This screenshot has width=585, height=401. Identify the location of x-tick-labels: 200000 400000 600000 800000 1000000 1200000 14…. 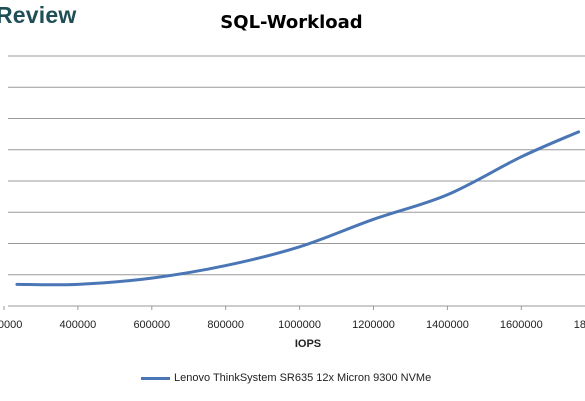
(292, 325).